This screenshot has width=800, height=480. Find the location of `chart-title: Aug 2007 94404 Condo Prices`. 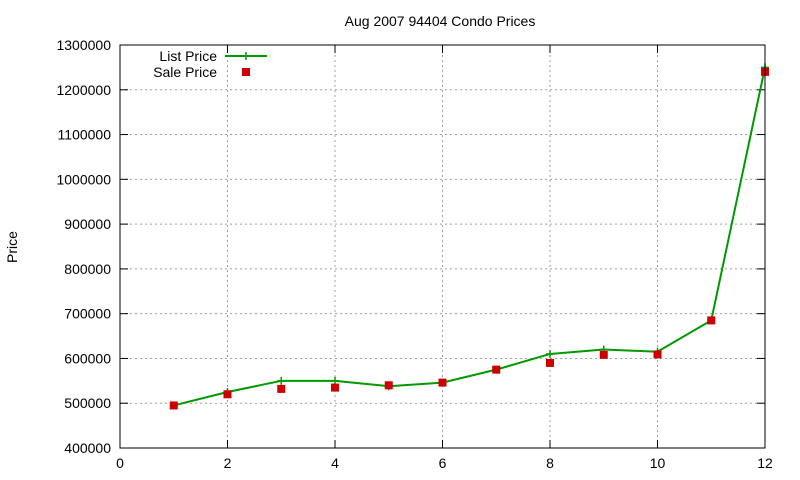

chart-title: Aug 2007 94404 Condo Prices is located at coordinates (440, 21).